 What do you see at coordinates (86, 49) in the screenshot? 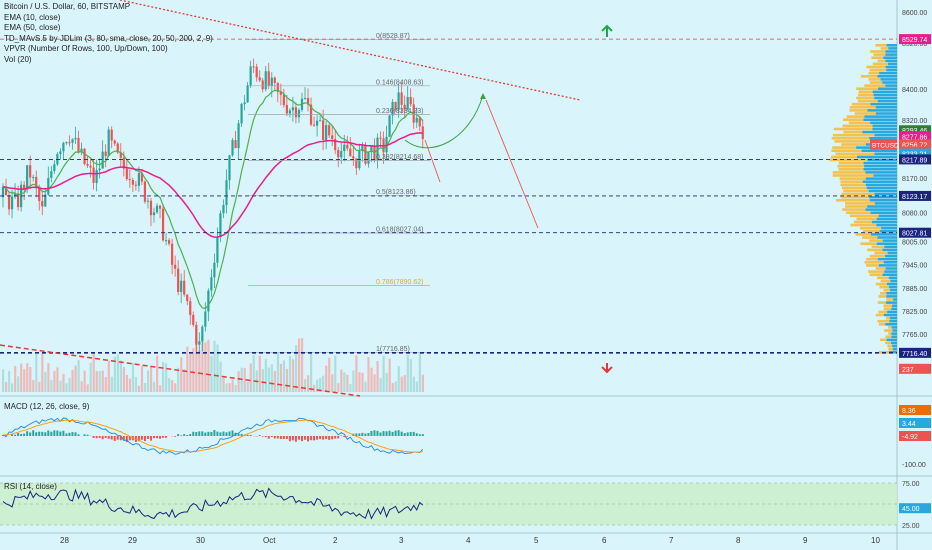
I see `legend-vpvr: VPVR (Number Of Rows, 100, Up/Down, 100)` at bounding box center [86, 49].